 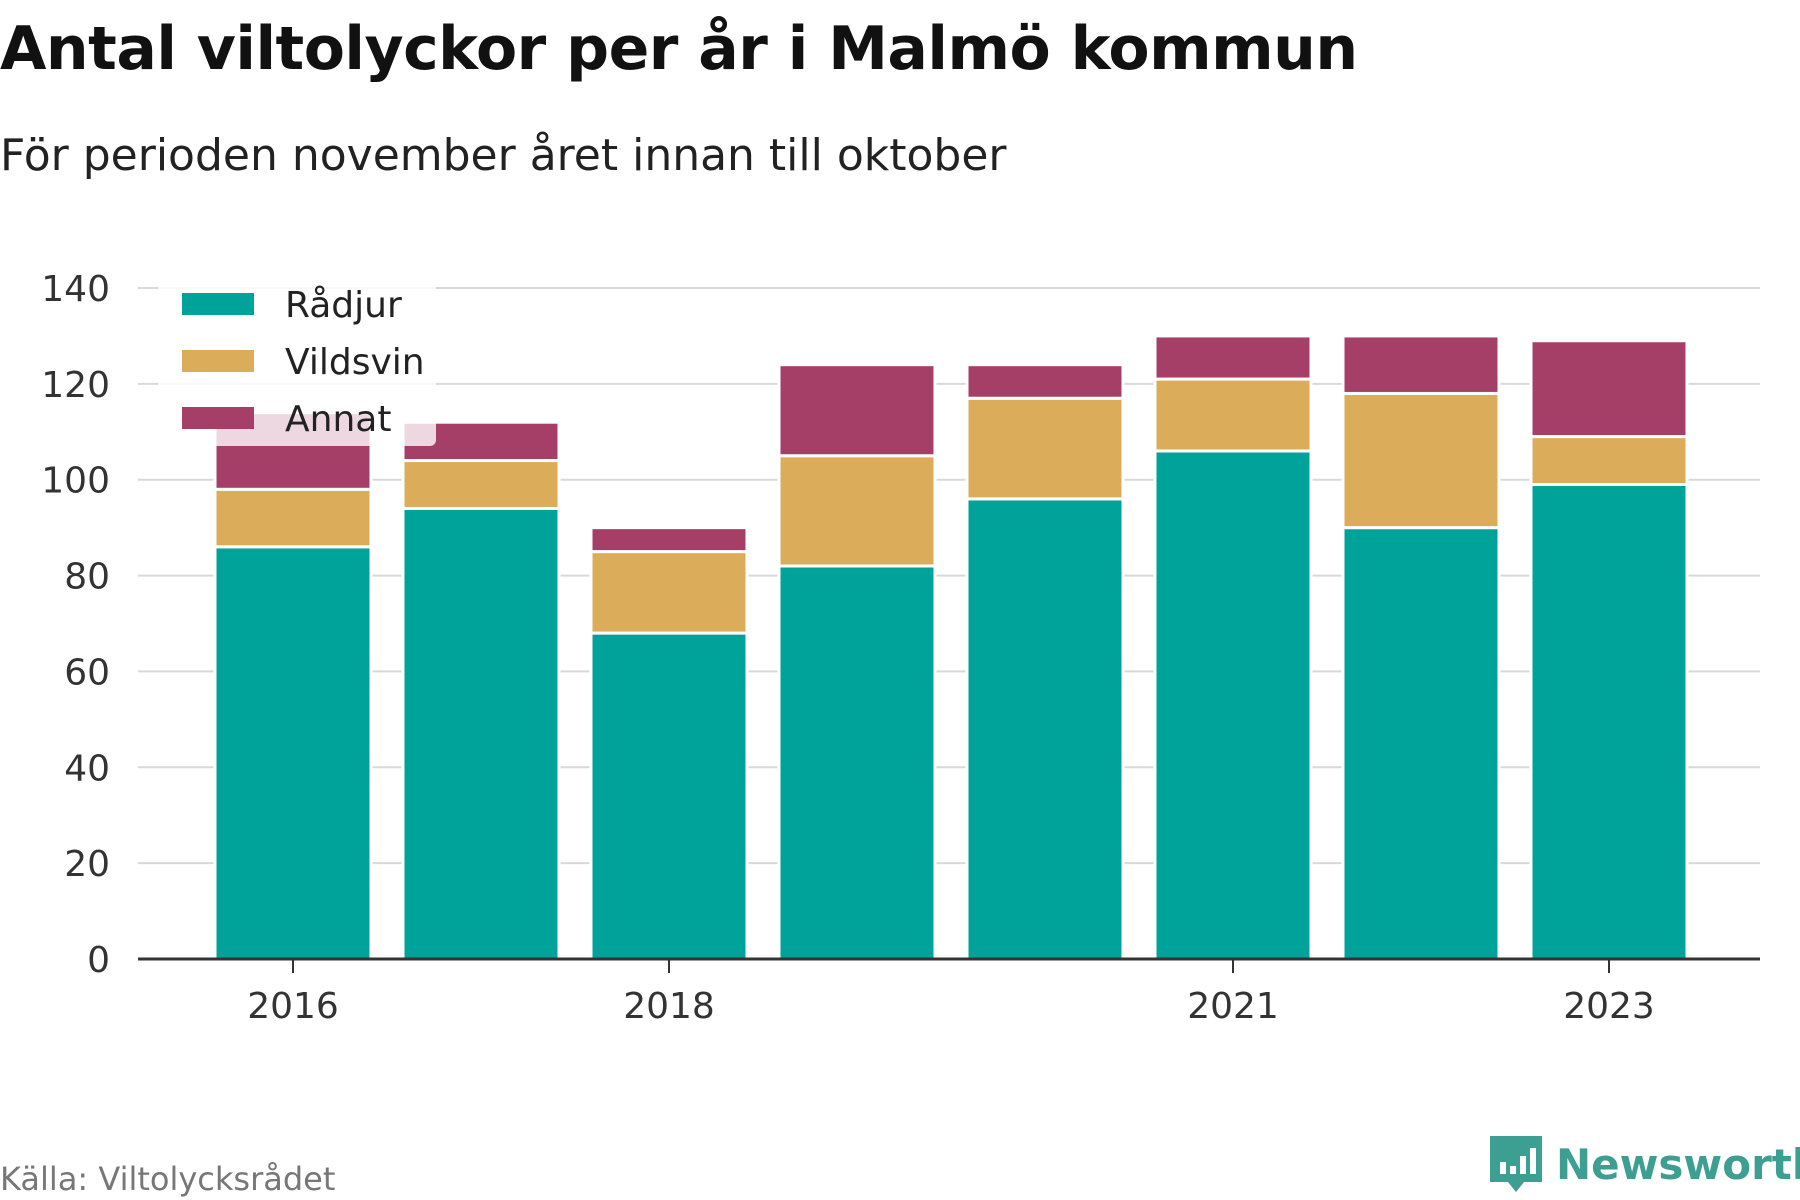 I want to click on bar-vildsvin-2020, so click(x=1045, y=448).